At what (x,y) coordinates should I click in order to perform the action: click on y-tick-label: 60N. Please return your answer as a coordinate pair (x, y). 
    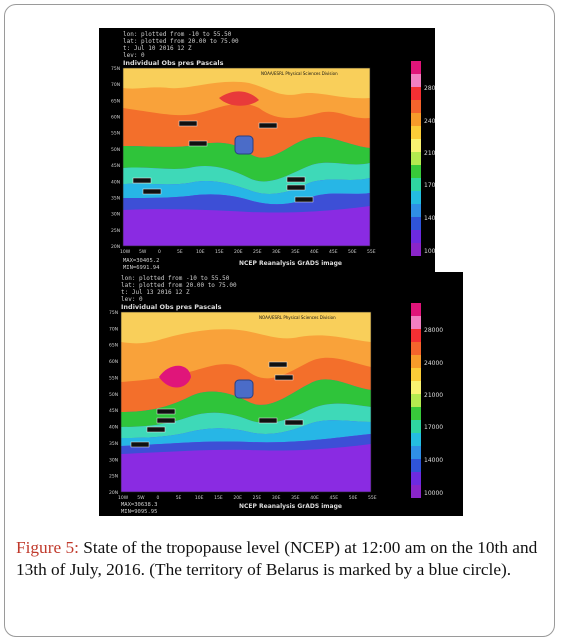
    Looking at the image, I should click on (113, 362).